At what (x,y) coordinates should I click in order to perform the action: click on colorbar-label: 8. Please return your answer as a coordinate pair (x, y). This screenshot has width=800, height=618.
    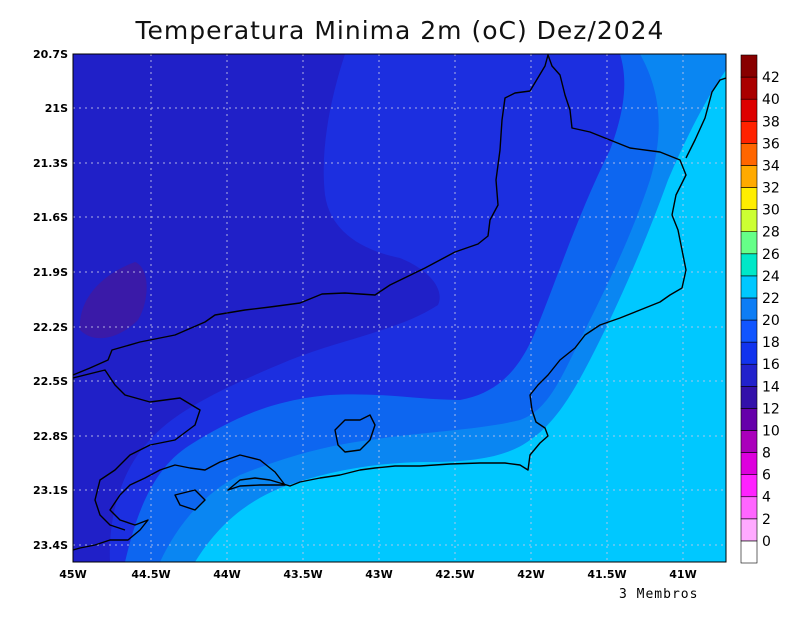
    Looking at the image, I should click on (766, 454).